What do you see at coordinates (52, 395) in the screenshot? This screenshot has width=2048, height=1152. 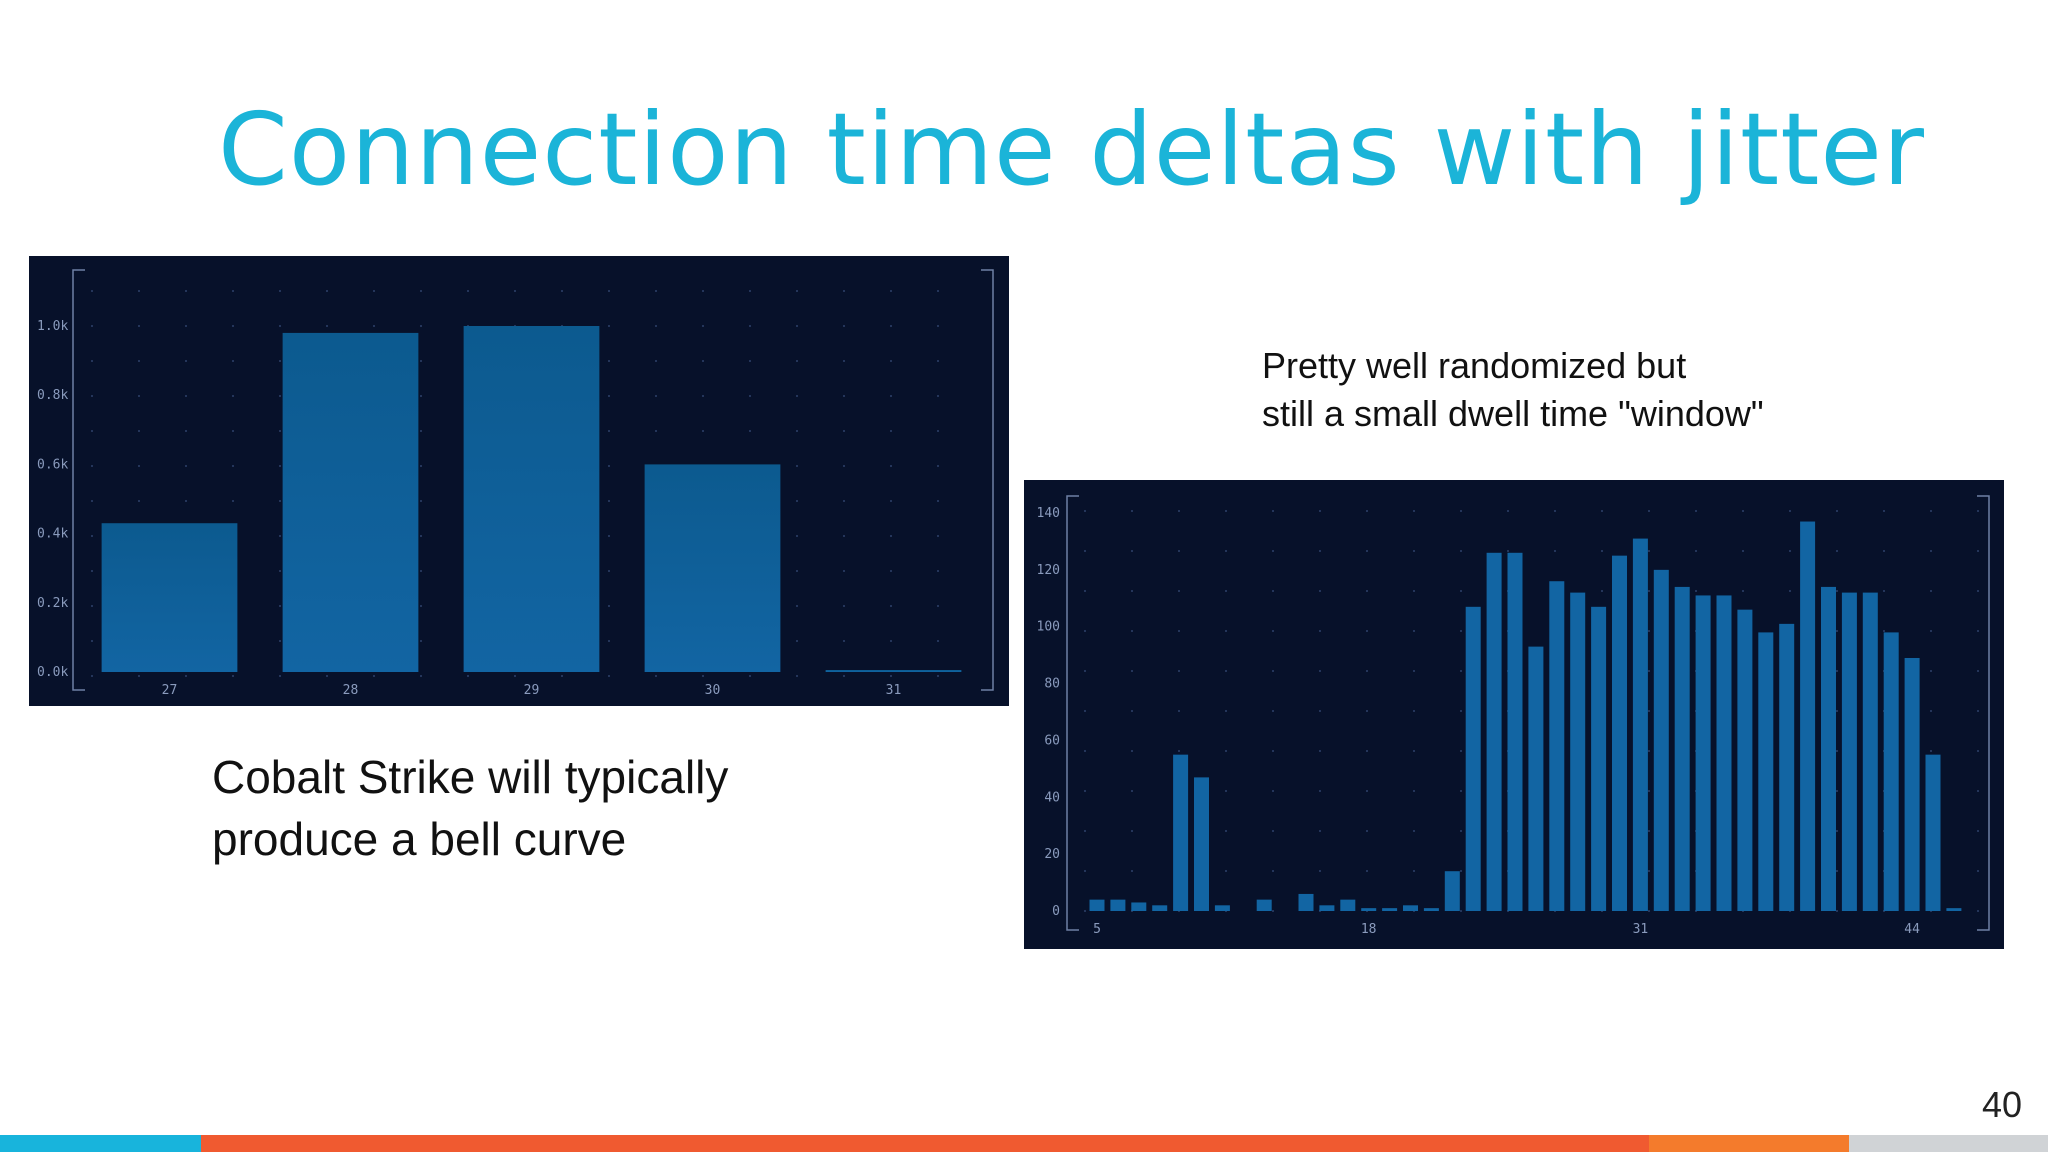 I see `chart-left-y-tick-4: 0.8k` at bounding box center [52, 395].